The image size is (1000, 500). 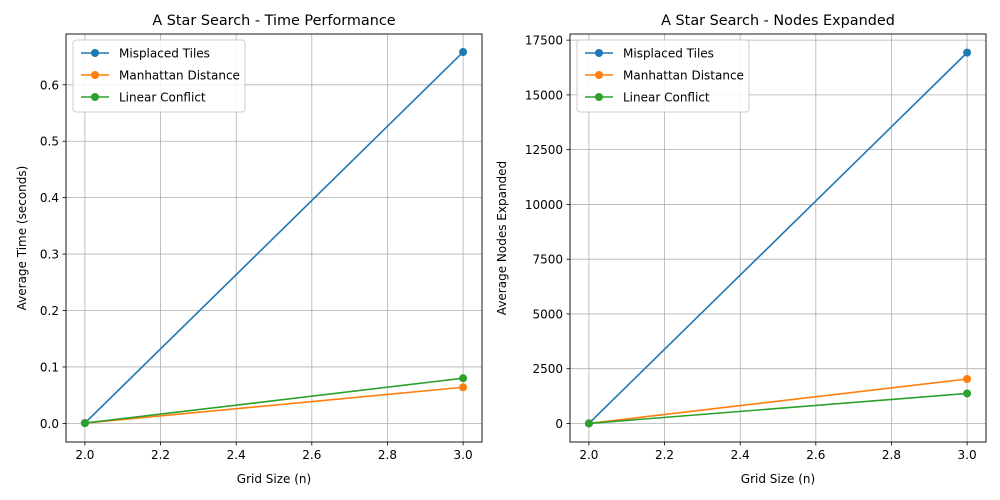 I want to click on y-tick-label: 0.5, so click(x=49, y=142).